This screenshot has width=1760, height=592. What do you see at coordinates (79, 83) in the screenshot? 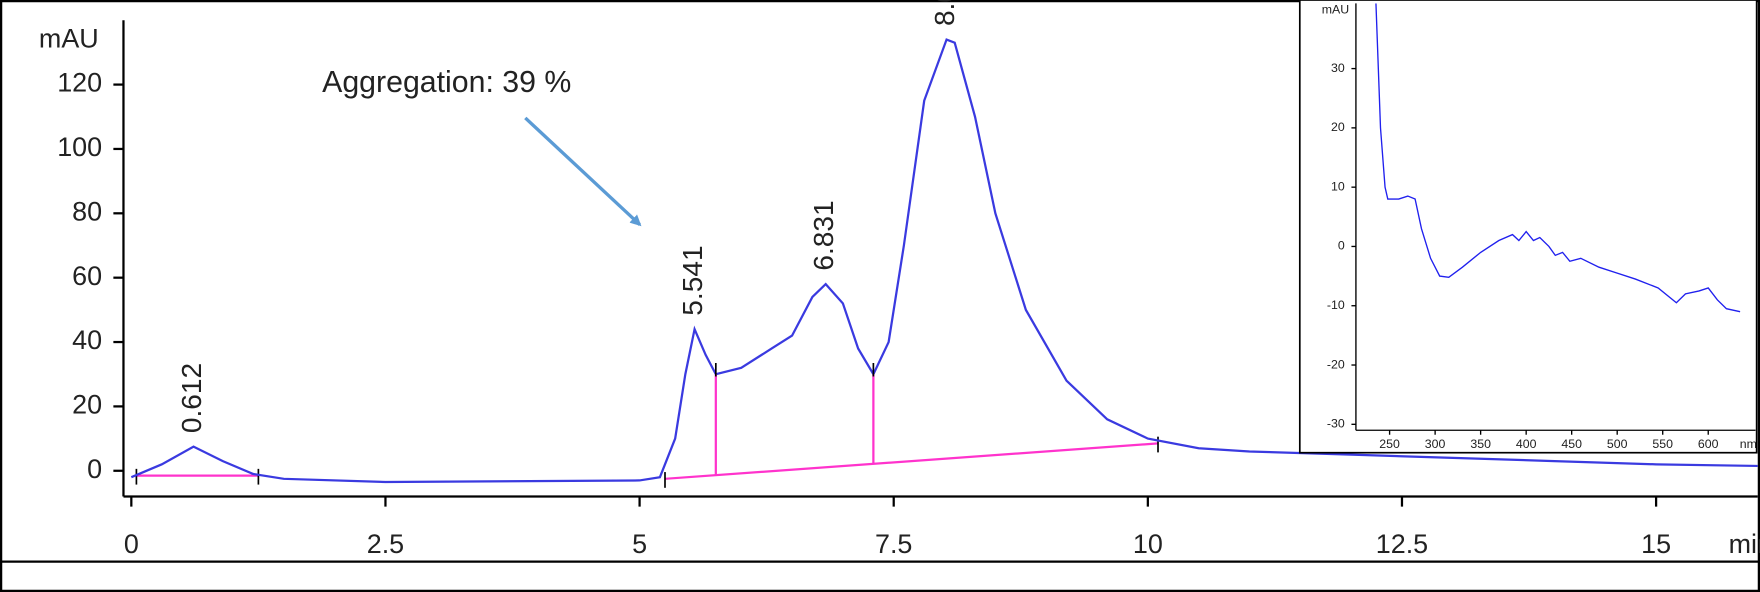
I see `y-tick-label: 120` at bounding box center [79, 83].